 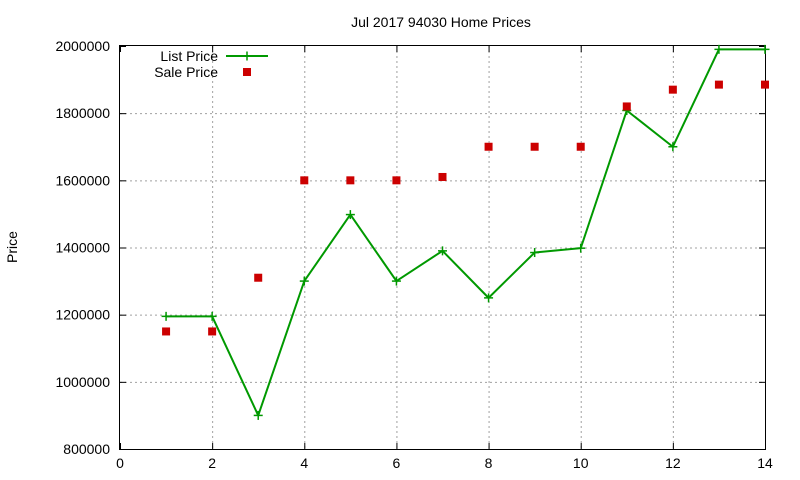 What do you see at coordinates (304, 463) in the screenshot?
I see `x-tick-label: 4` at bounding box center [304, 463].